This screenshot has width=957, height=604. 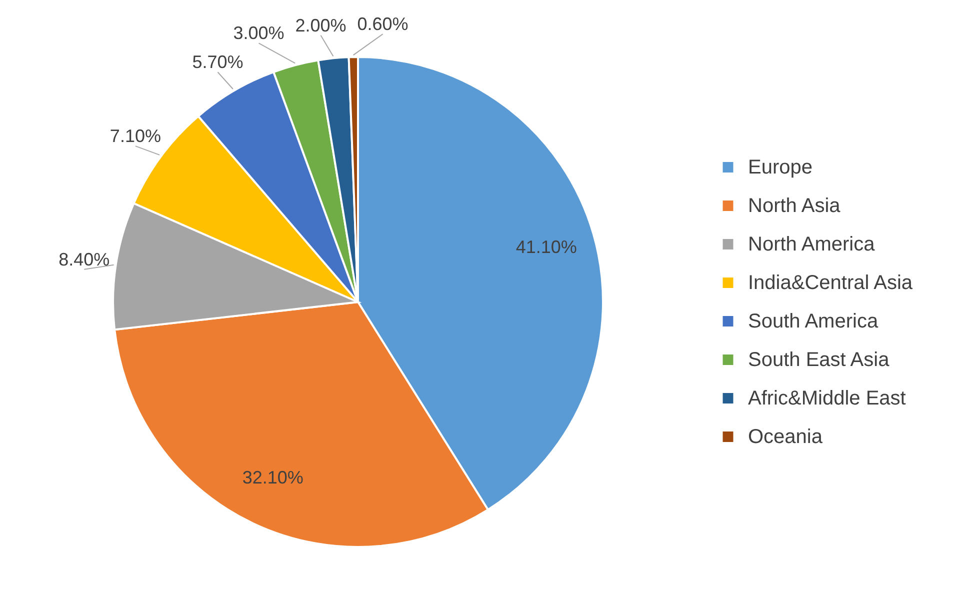 I want to click on legend-label: North America, so click(x=812, y=244).